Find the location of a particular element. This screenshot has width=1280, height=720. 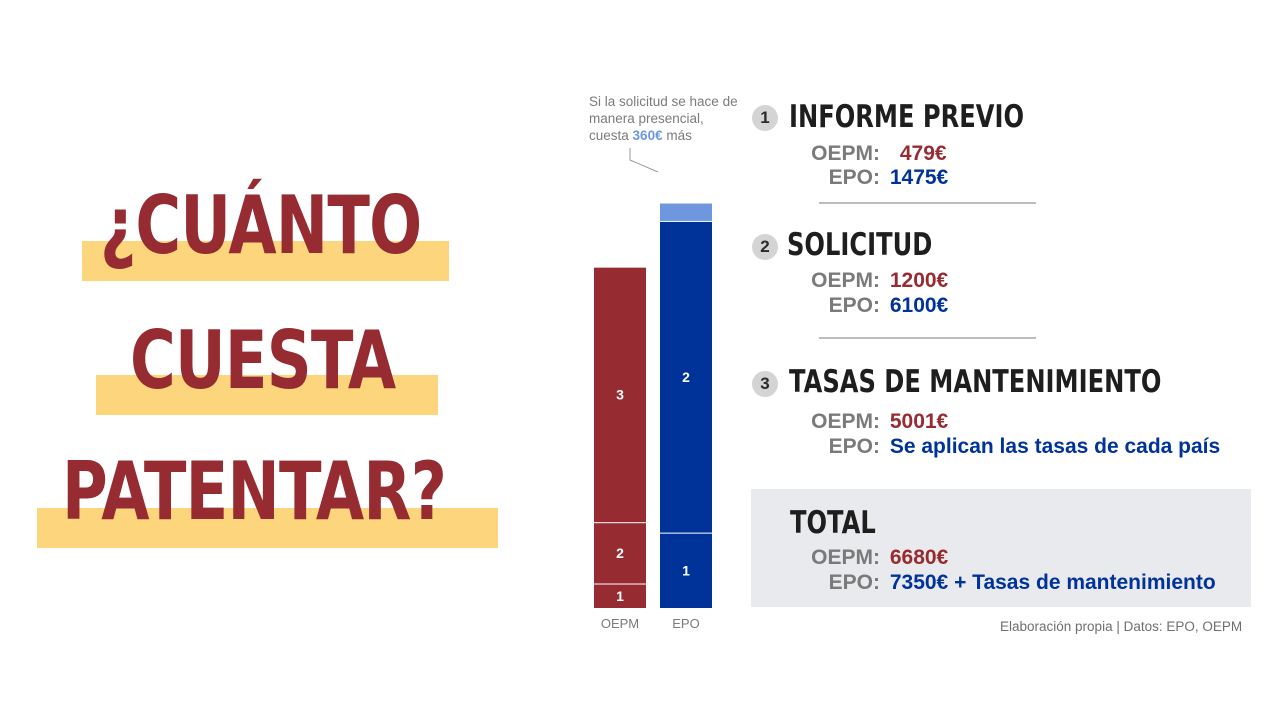

section-1-number: 1 is located at coordinates (765, 118).